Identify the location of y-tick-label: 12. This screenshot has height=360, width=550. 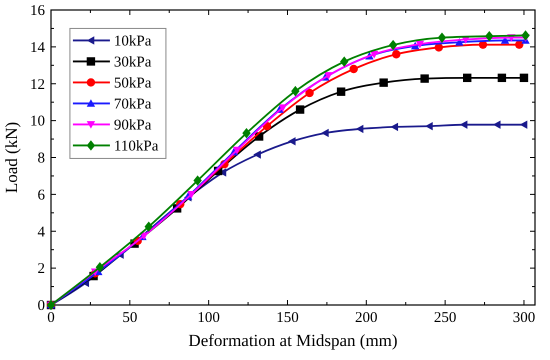
(37, 84).